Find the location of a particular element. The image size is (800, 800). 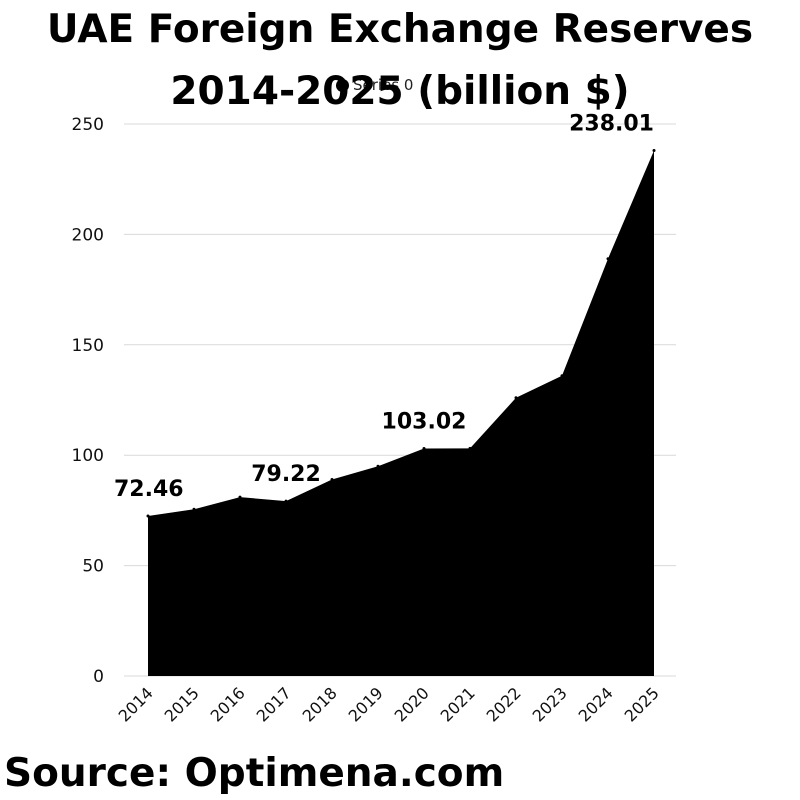

y-tick-label: 200 is located at coordinates (88, 235).